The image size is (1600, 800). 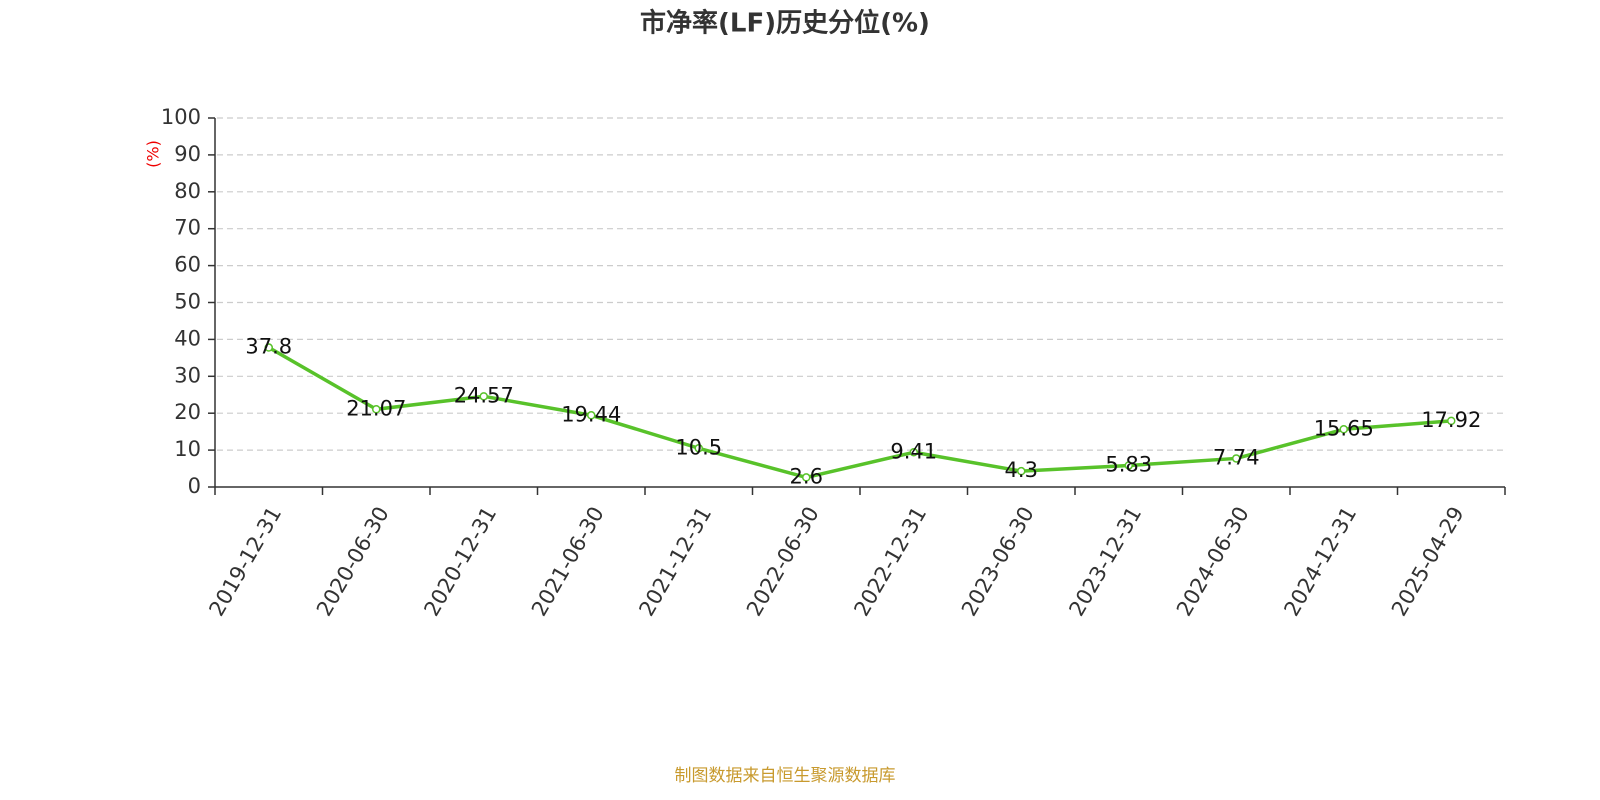 I want to click on y-tick-label: 50, so click(x=187, y=302).